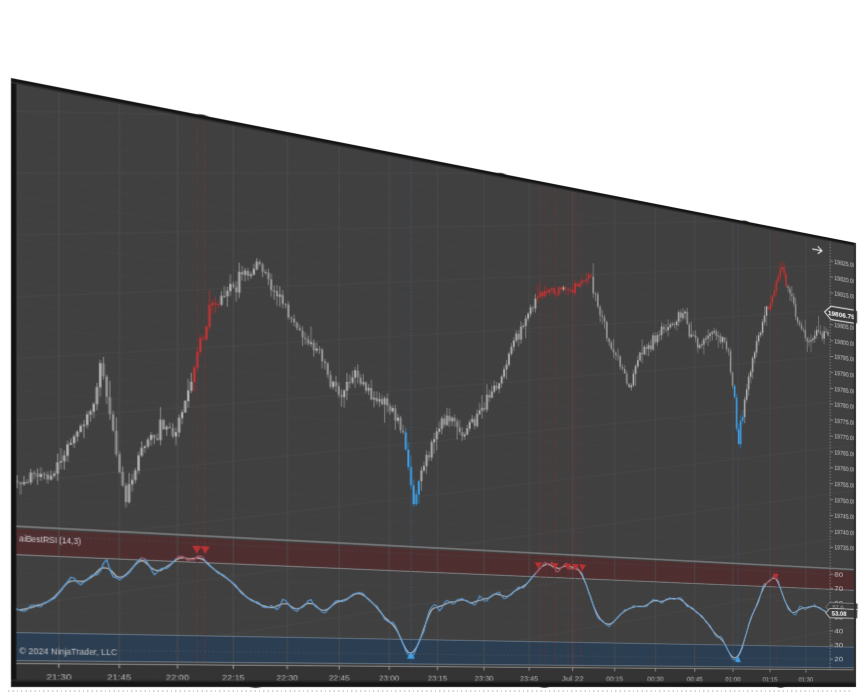  What do you see at coordinates (838, 659) in the screenshot?
I see `svg-text: 20` at bounding box center [838, 659].